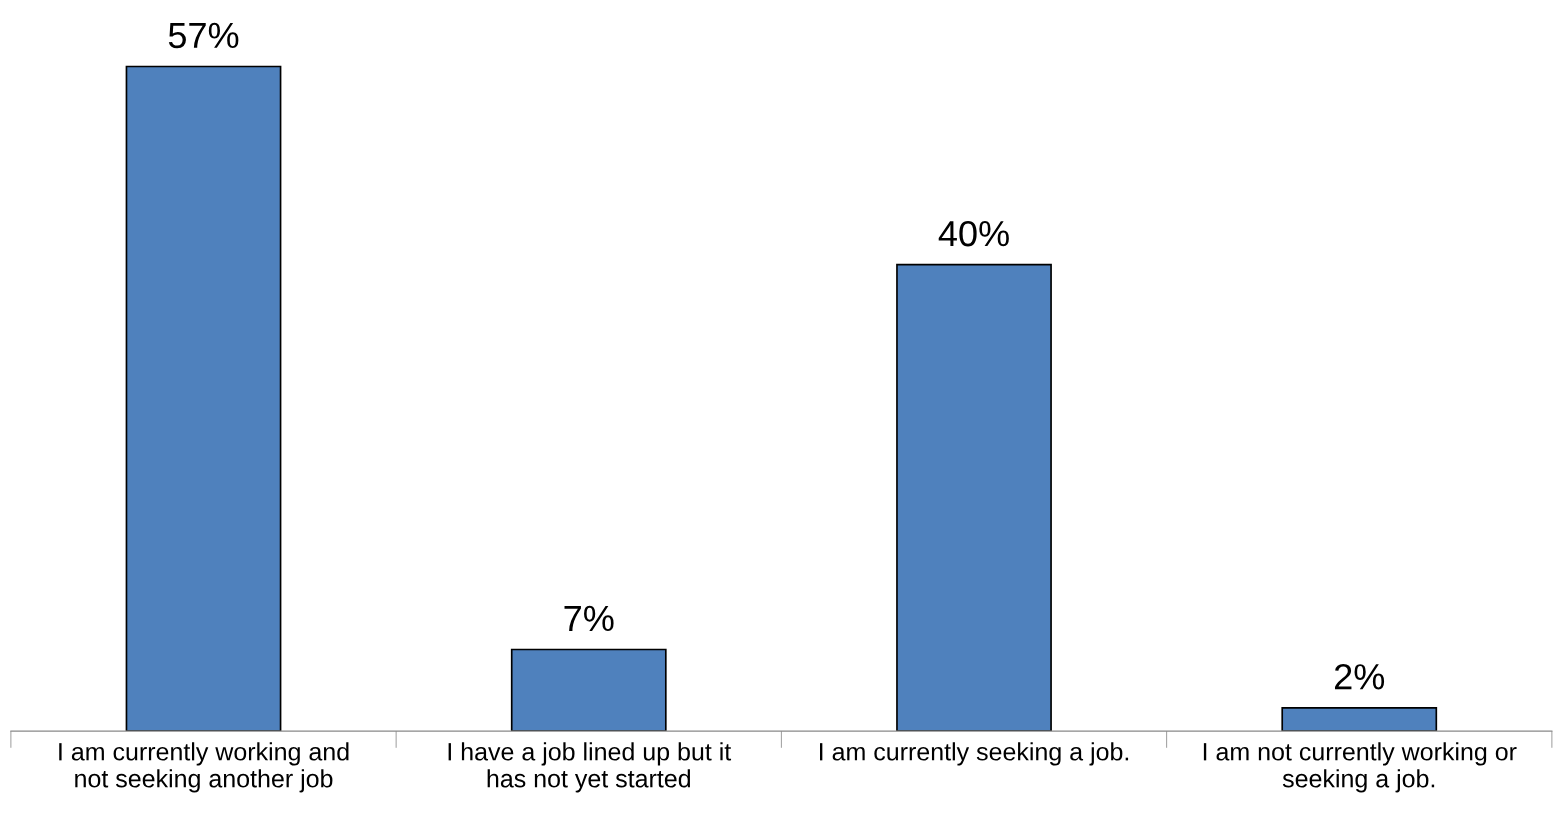  I want to click on x-tick-label: I have a job lined up but it has not yet started, so click(590, 767).